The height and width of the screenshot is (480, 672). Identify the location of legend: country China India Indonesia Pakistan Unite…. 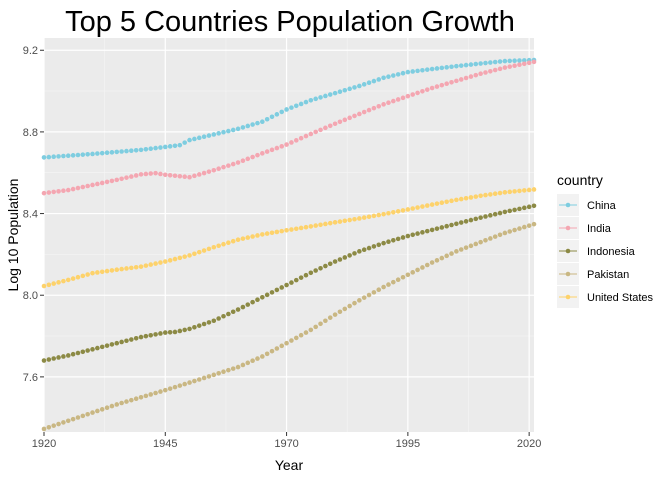
(605, 240).